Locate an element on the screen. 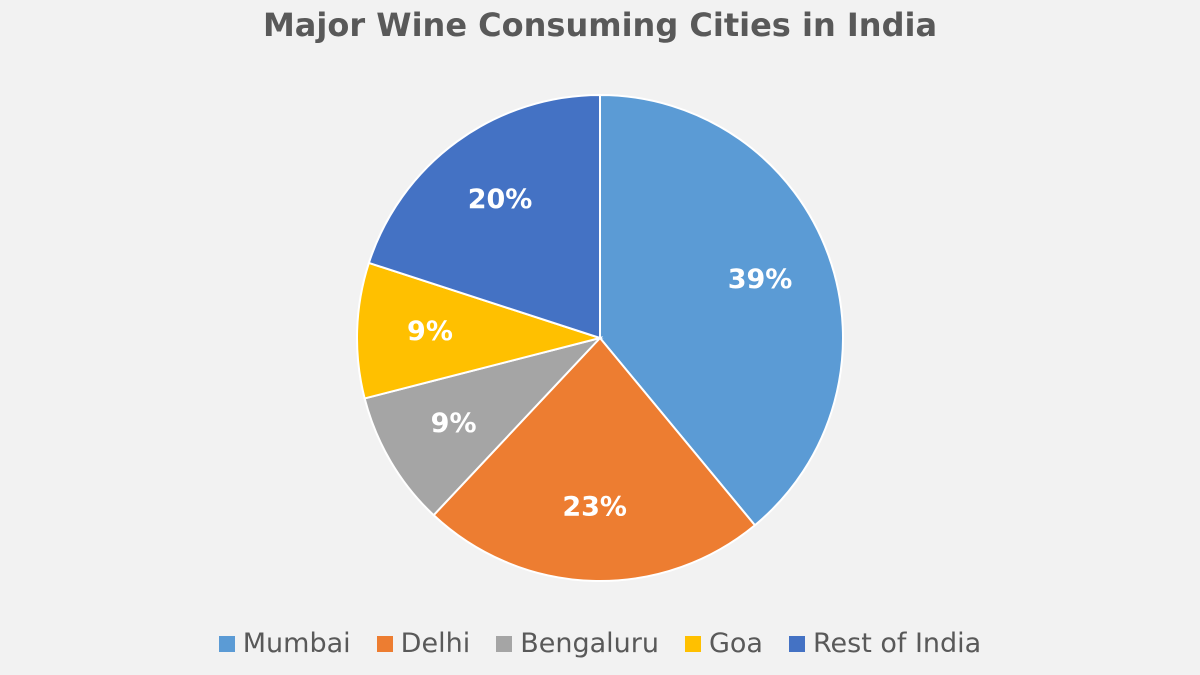 Image resolution: width=1200 pixels, height=675 pixels. data-label-bengaluru: 9% is located at coordinates (454, 423).